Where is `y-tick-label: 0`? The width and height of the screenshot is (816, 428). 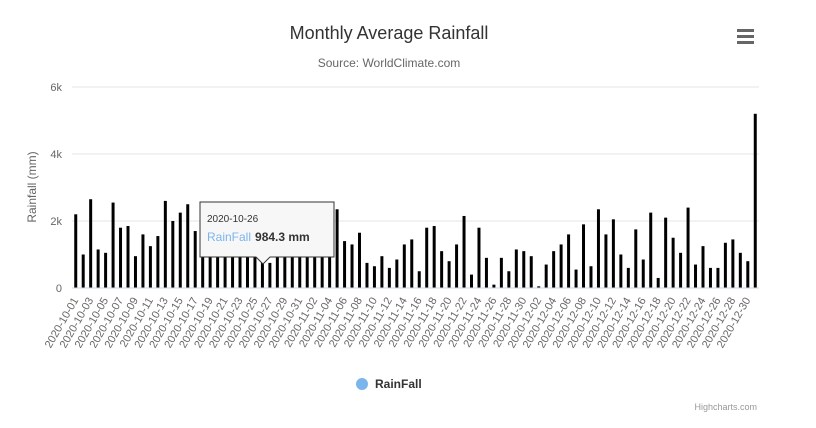 y-tick-label: 0 is located at coordinates (59, 289).